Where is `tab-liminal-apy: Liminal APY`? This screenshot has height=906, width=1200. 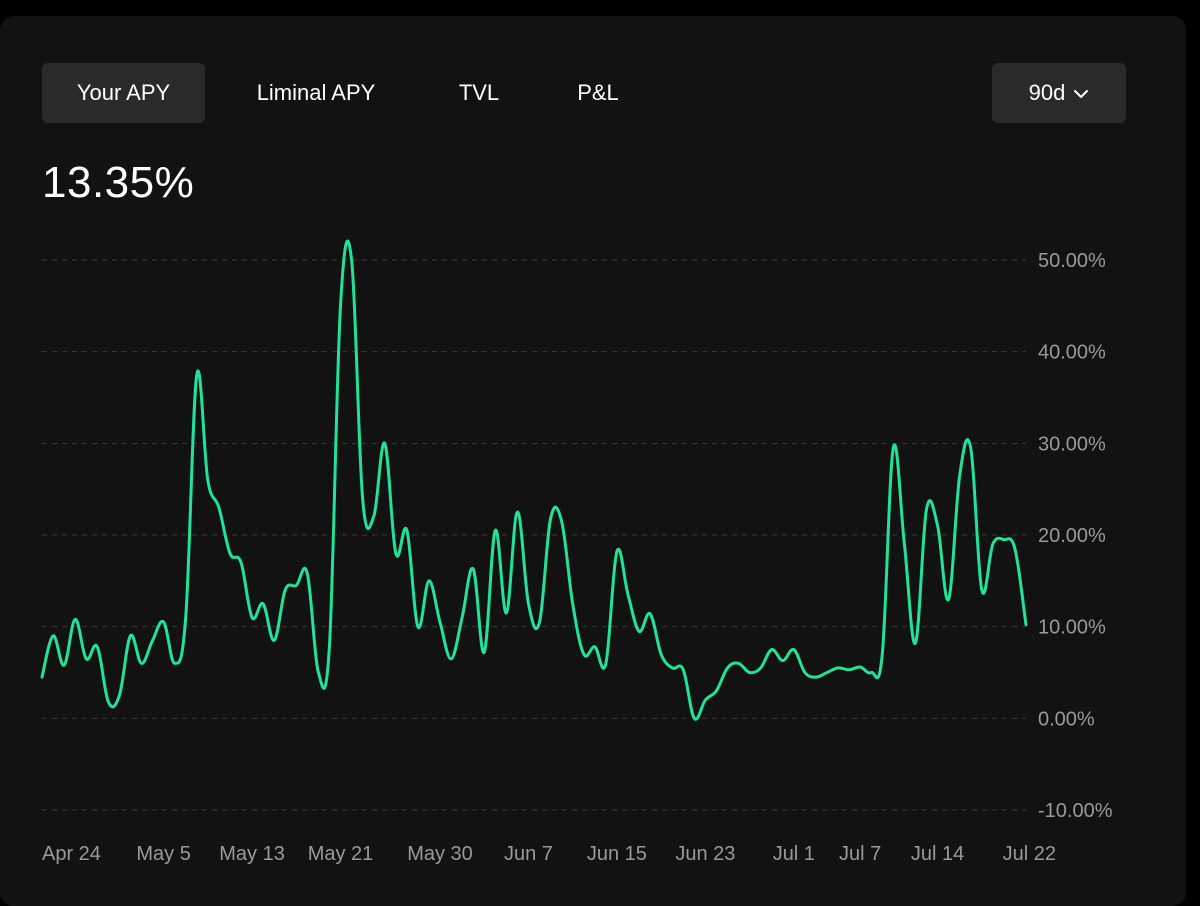
tab-liminal-apy: Liminal APY is located at coordinates (316, 92).